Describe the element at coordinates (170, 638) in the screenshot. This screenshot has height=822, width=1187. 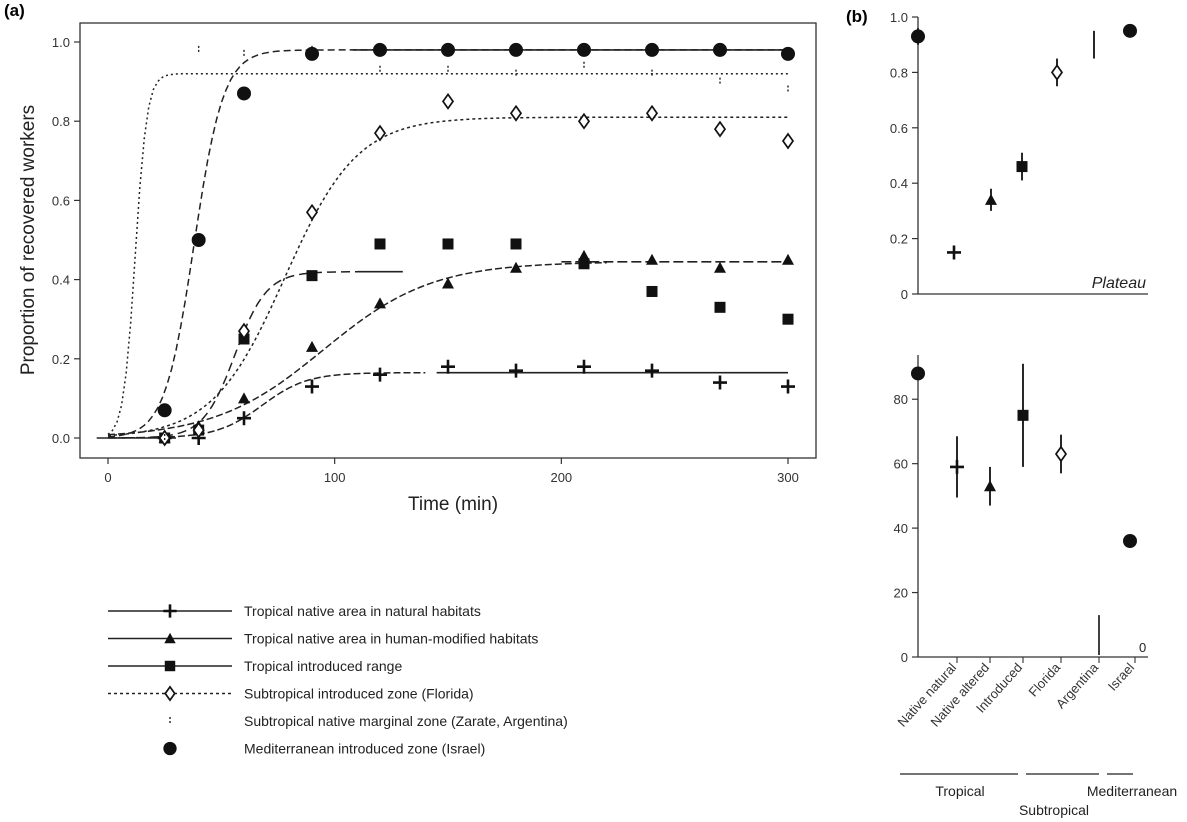
I see `legend-marker-triangle` at that location.